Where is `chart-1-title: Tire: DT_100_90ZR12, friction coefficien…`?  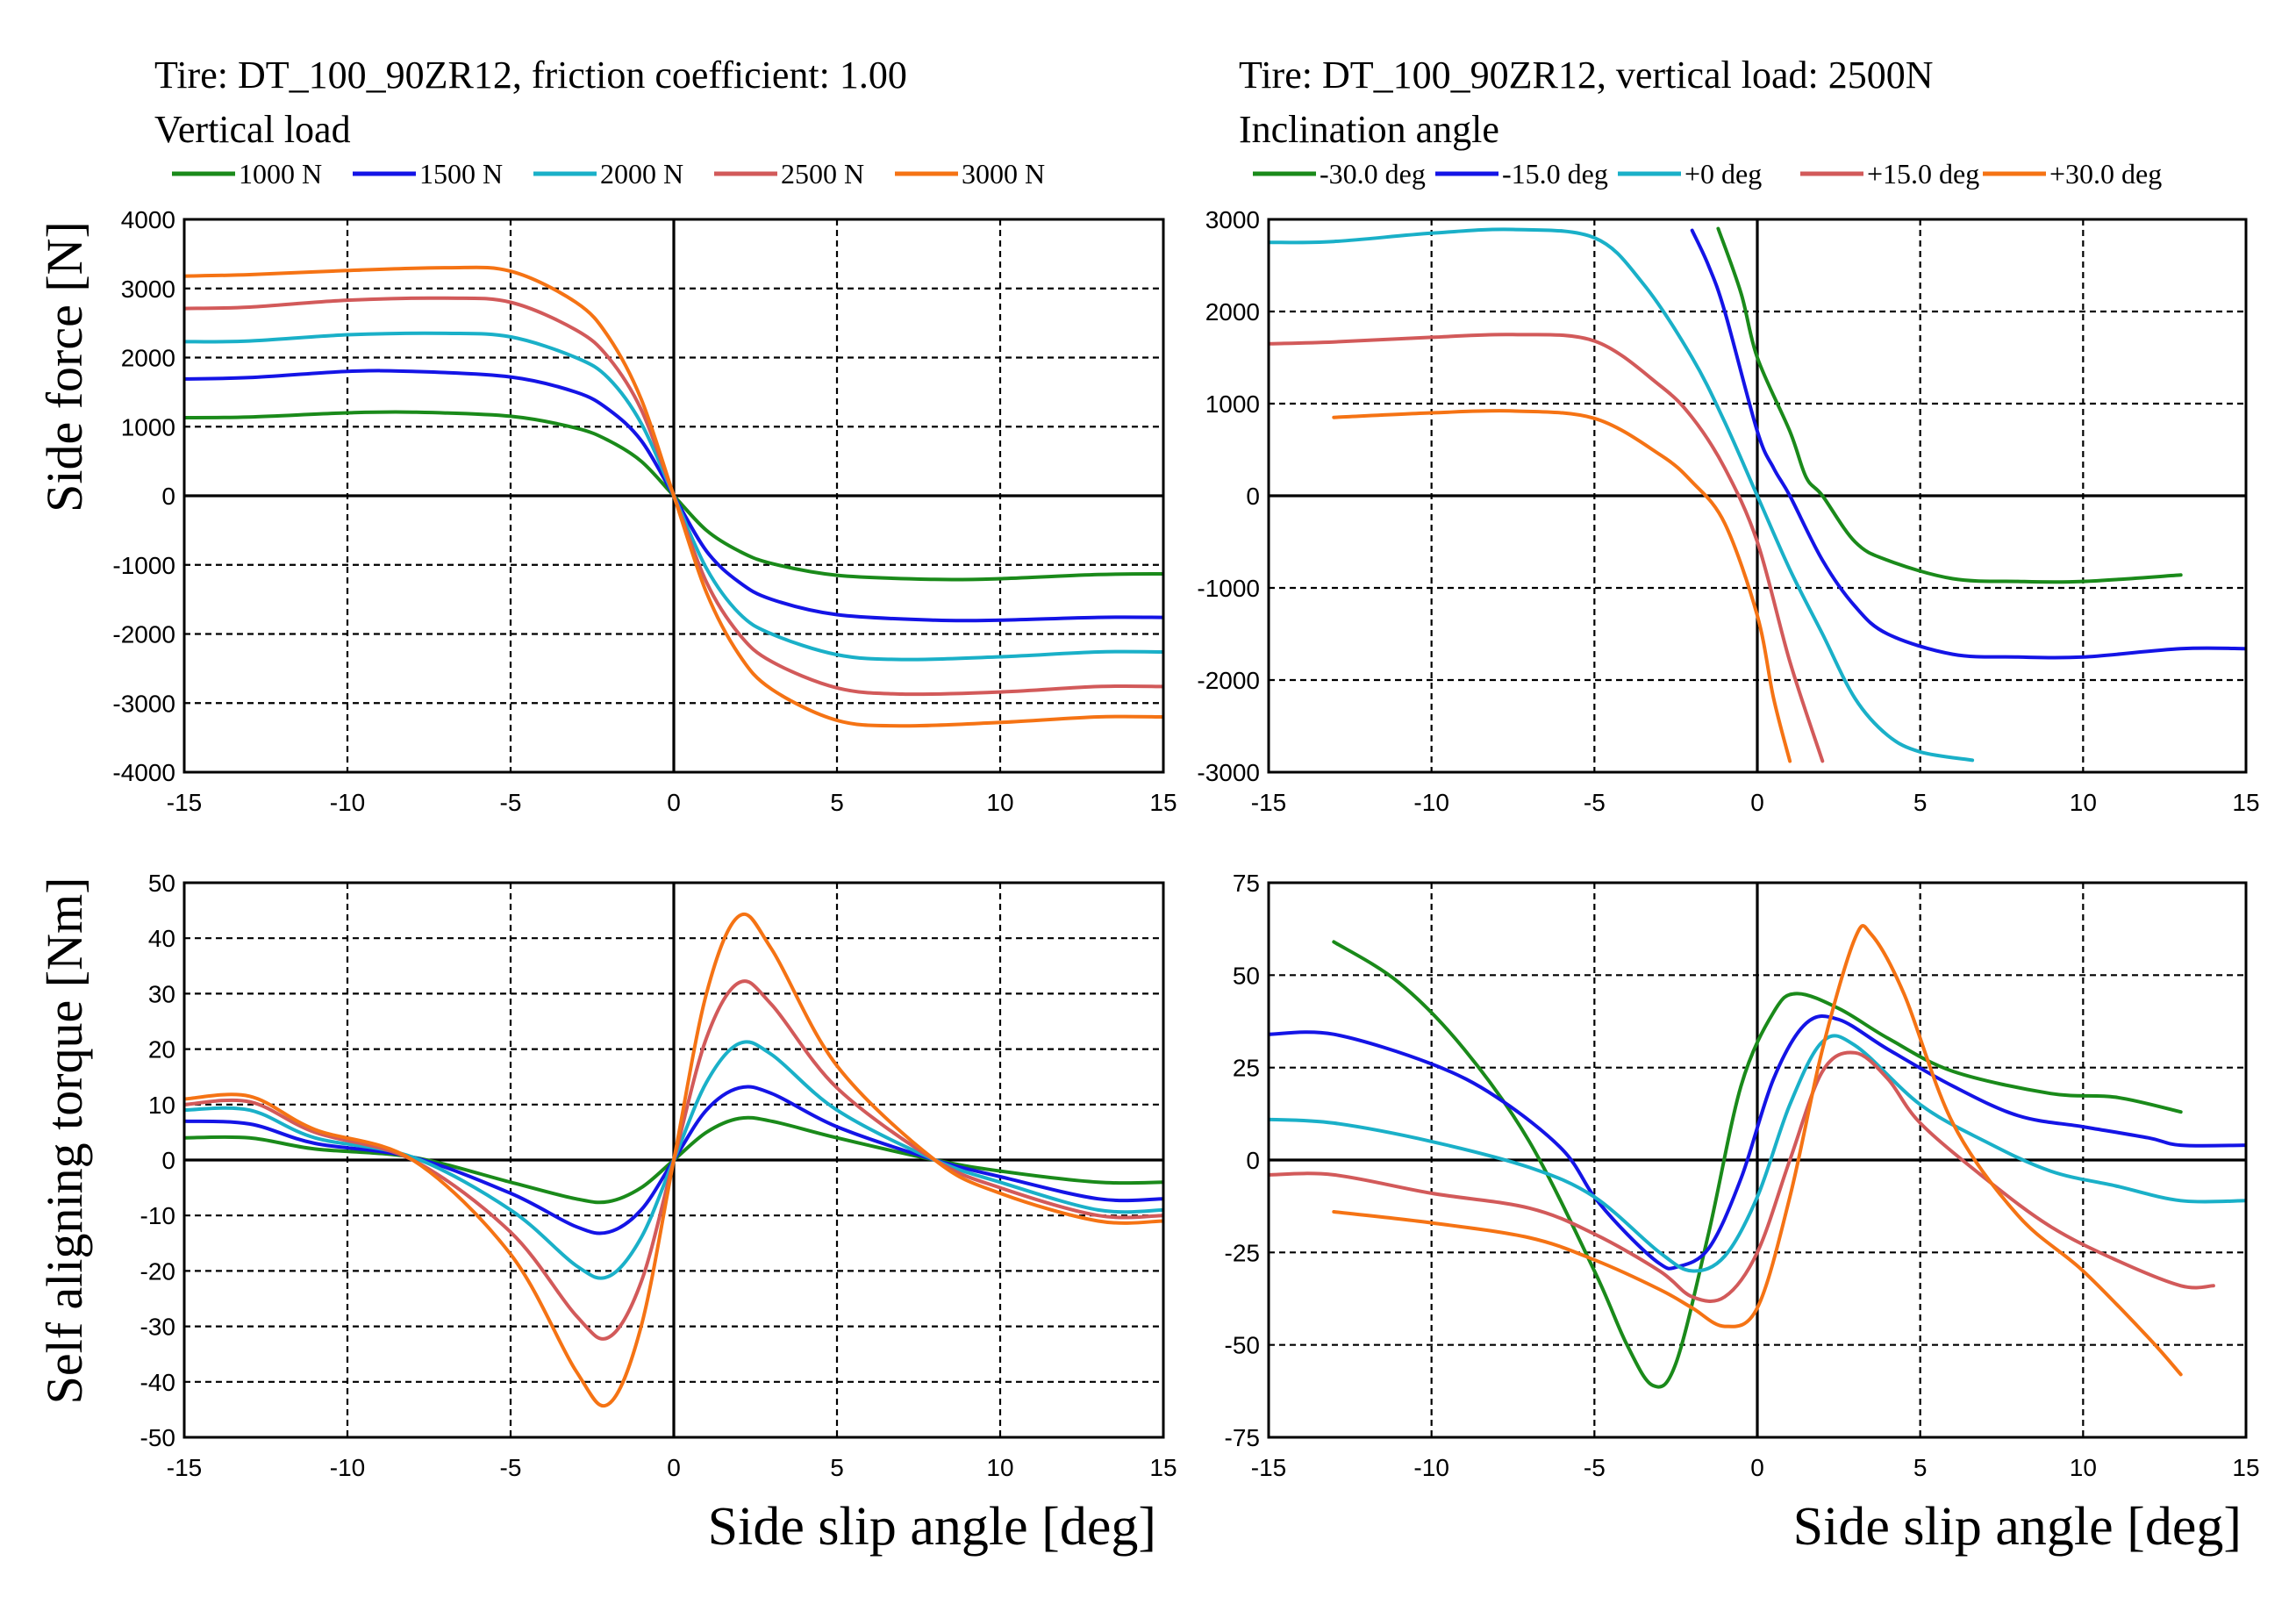
chart-1-title: Tire: DT_100_90ZR12, friction coefficien… is located at coordinates (530, 76).